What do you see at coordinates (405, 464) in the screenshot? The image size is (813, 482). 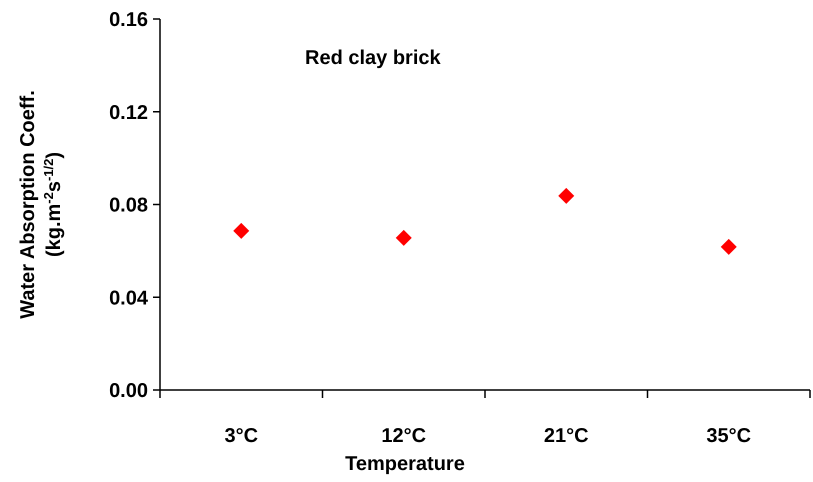 I see `x-axis-title: Temperature` at bounding box center [405, 464].